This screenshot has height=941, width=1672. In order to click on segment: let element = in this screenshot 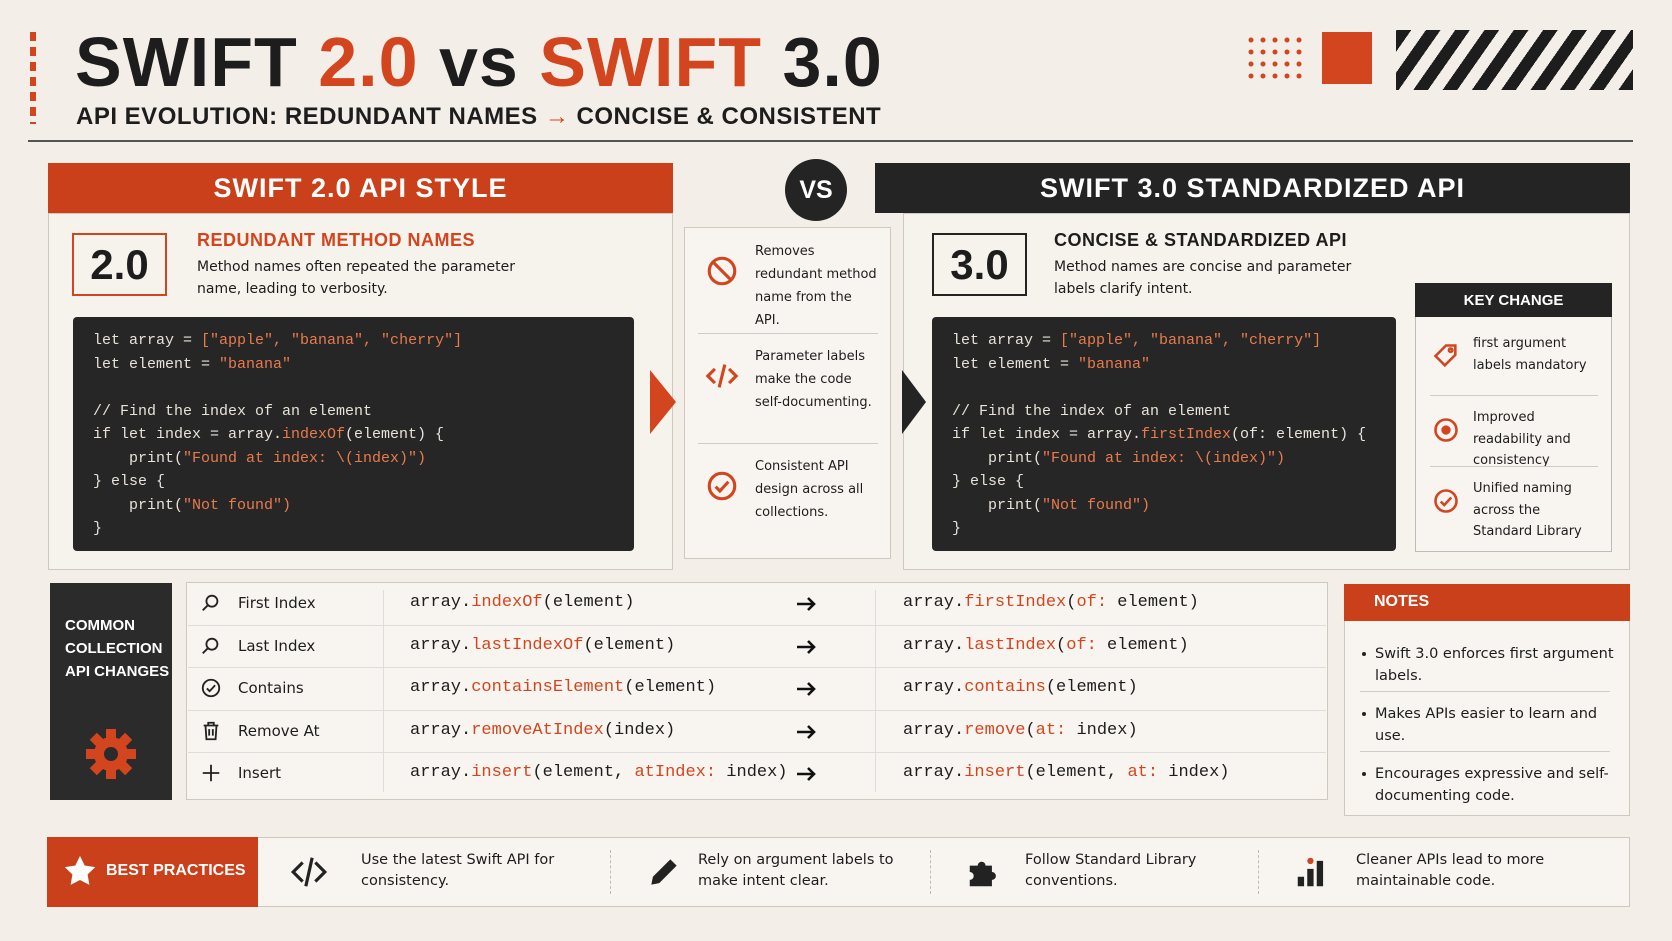, I will do `click(156, 364)`.